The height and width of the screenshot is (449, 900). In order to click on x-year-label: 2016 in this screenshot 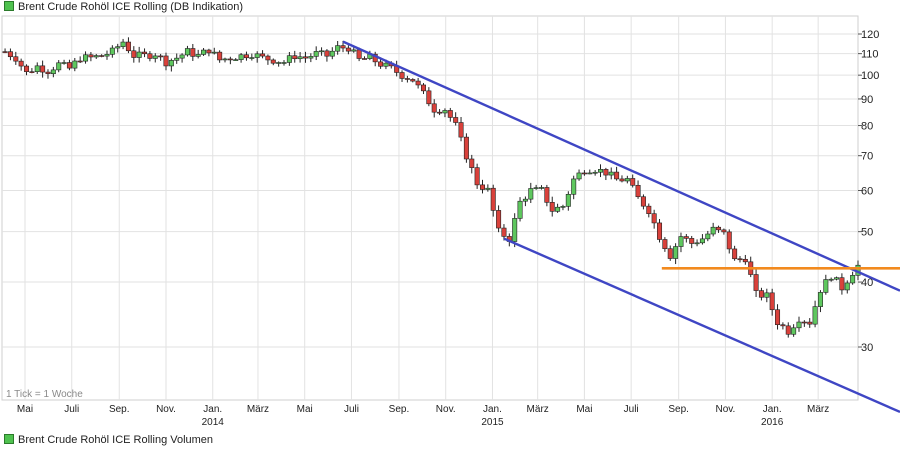, I will do `click(772, 422)`.